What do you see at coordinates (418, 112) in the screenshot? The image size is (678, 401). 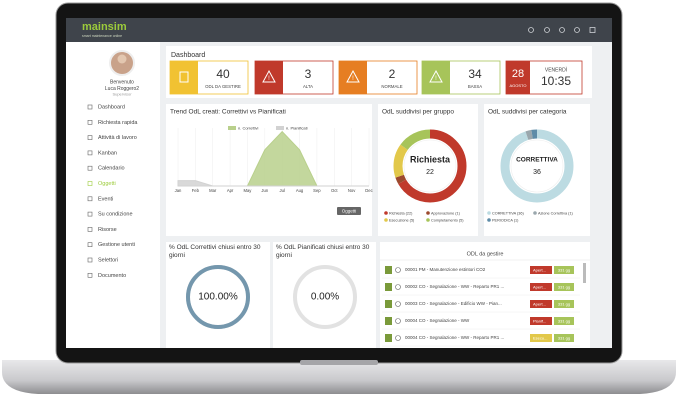 I see `group-title: OdL suddivisi per gruppo` at bounding box center [418, 112].